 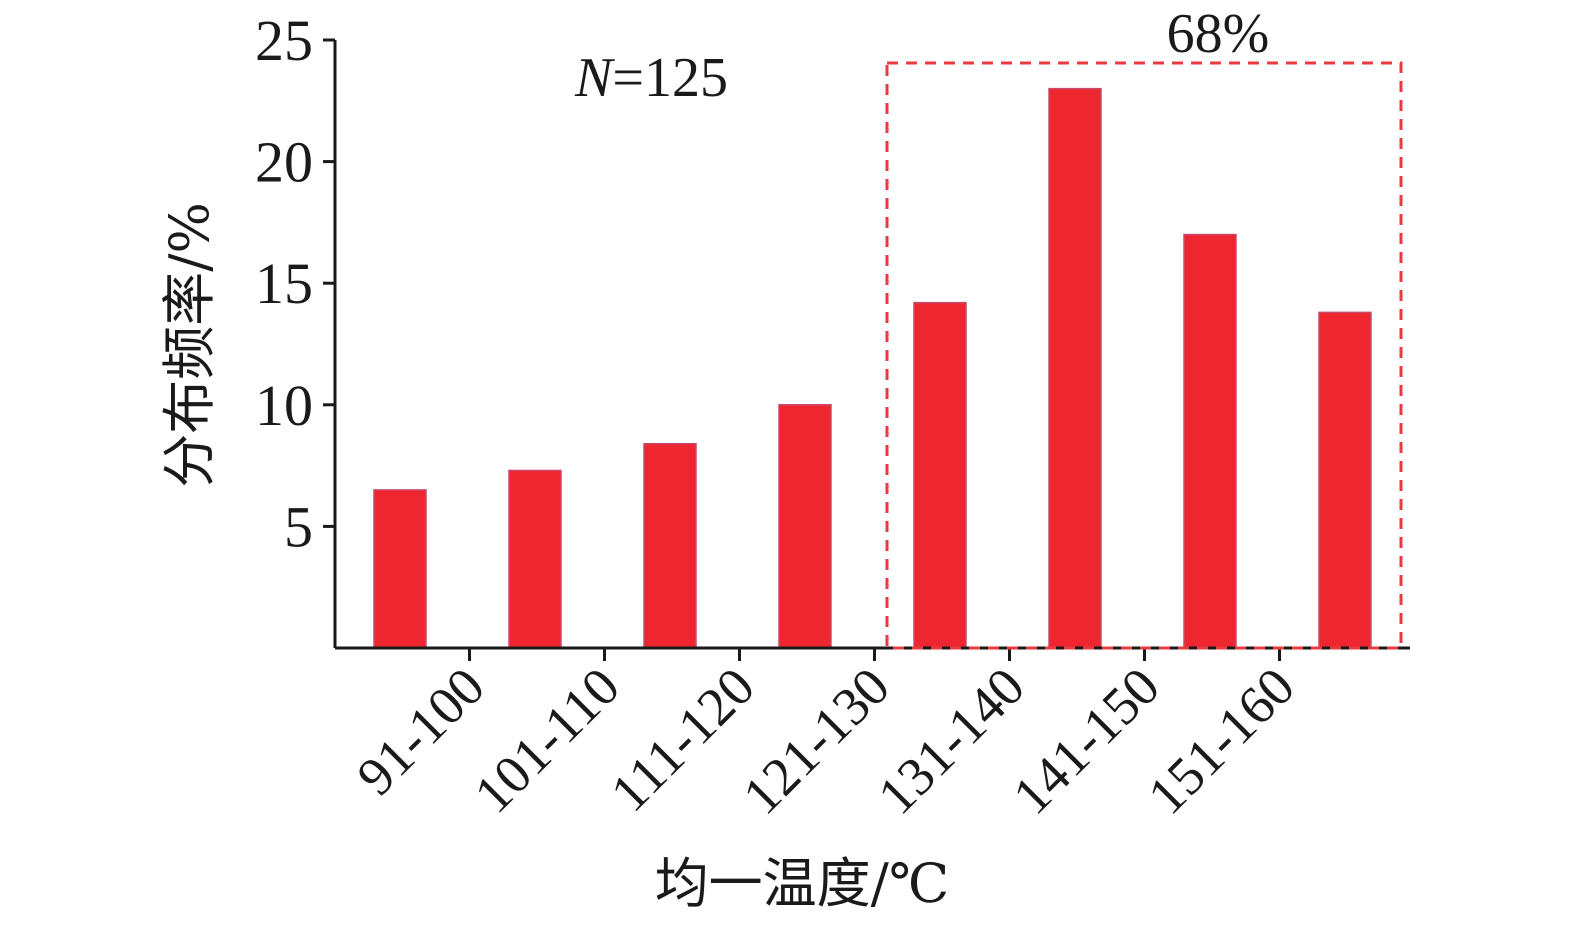 What do you see at coordinates (802, 883) in the screenshot?
I see `x-axis-title: 均一温度/℃` at bounding box center [802, 883].